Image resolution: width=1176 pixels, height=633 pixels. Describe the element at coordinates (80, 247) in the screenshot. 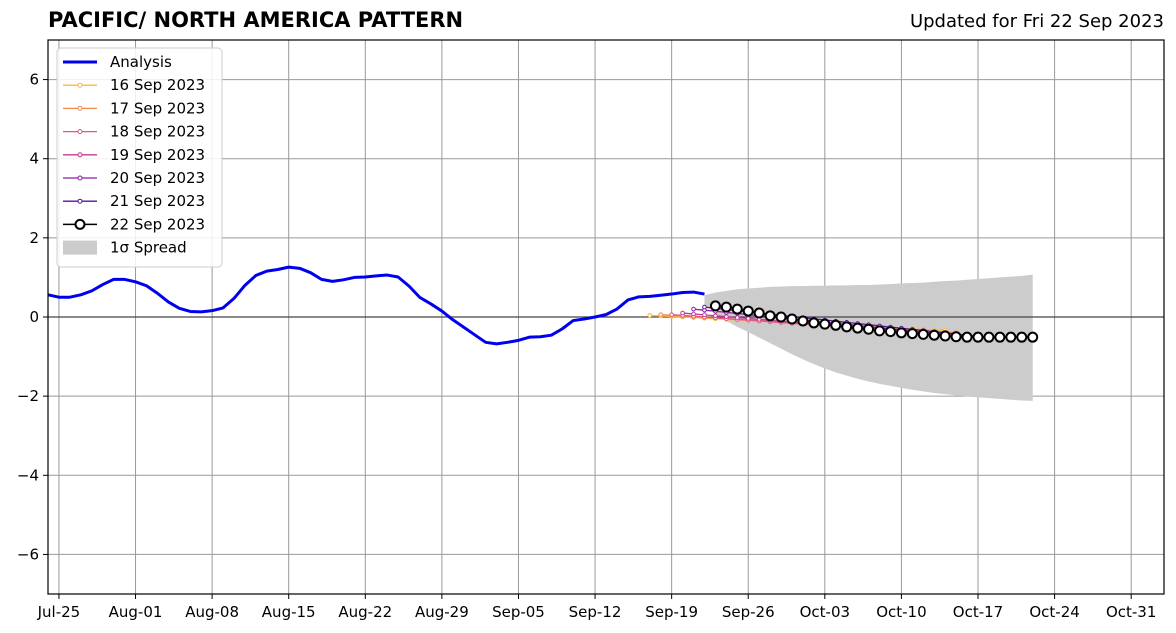

I see `legend-swatch-spread` at that location.